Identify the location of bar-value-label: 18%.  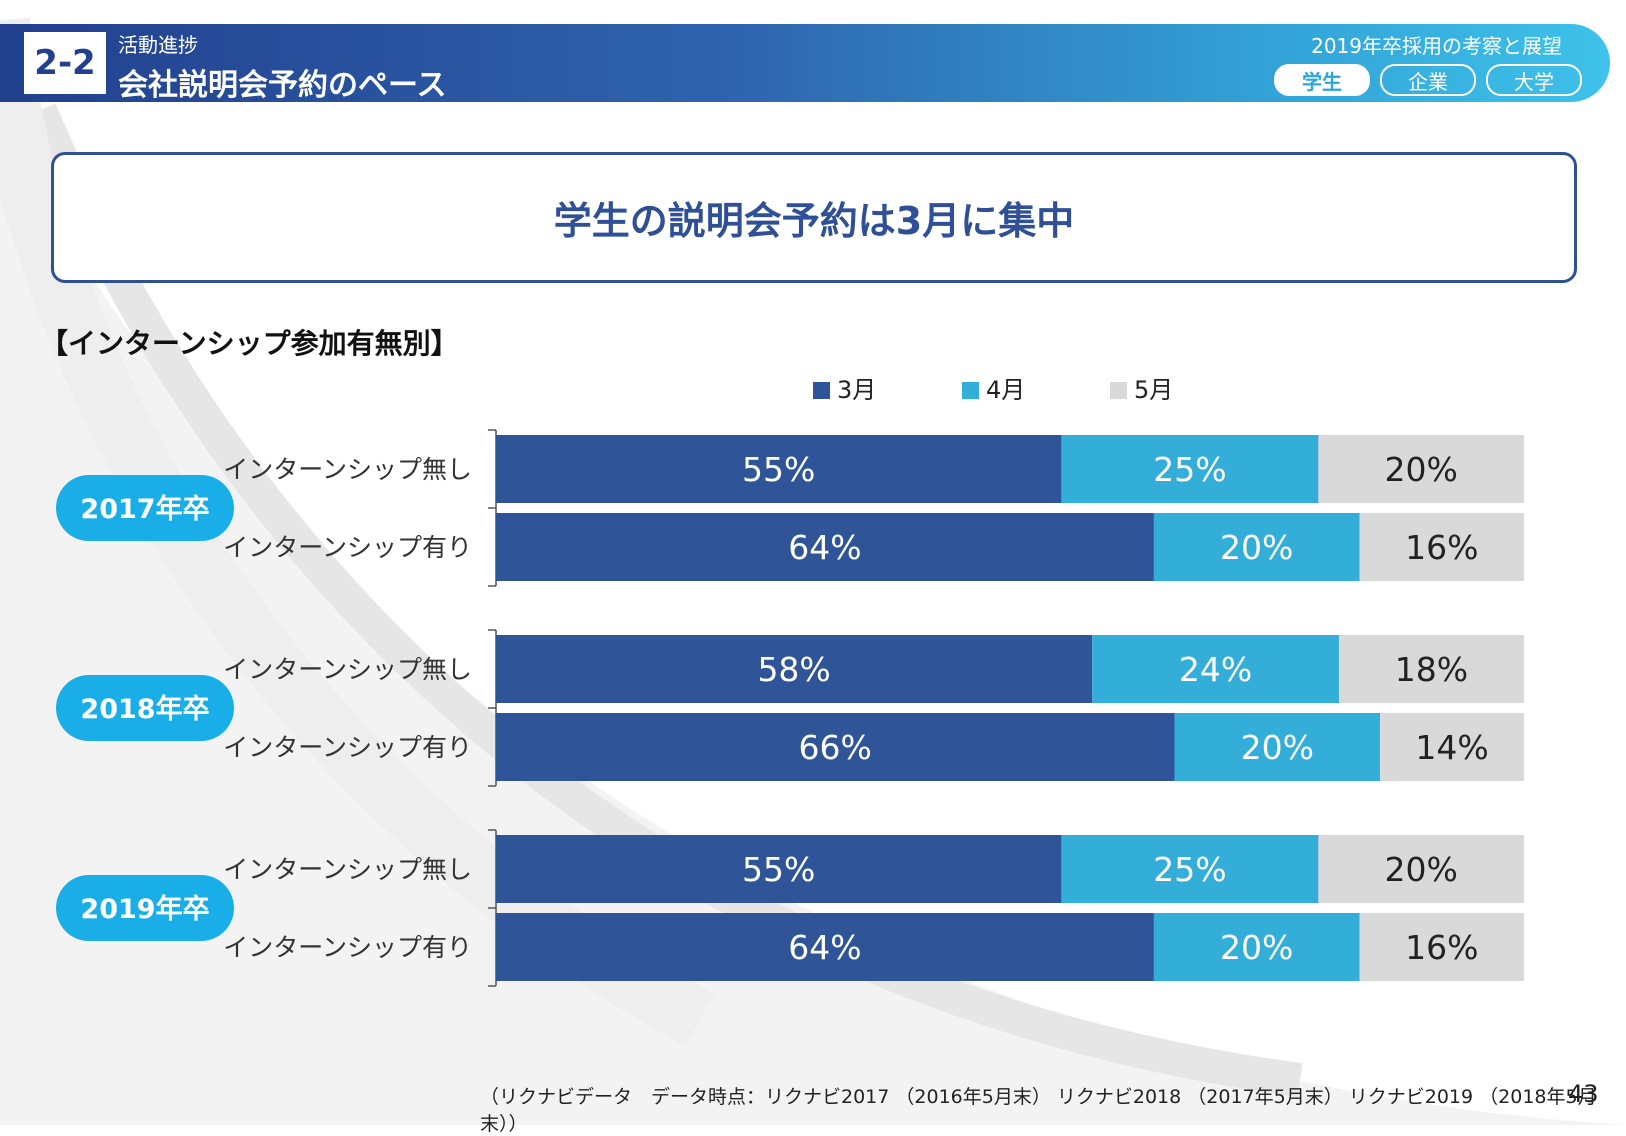
(1431, 669).